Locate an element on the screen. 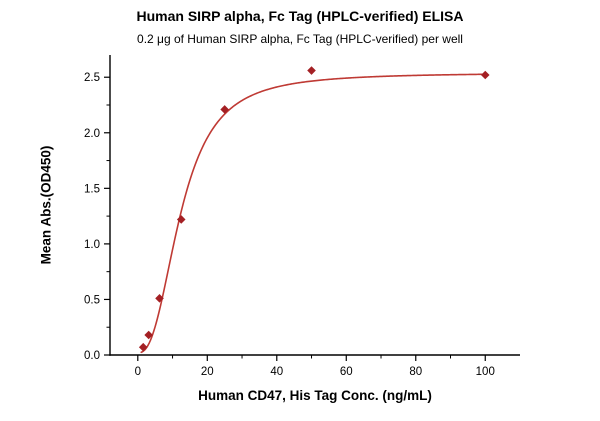 This screenshot has width=600, height=421. y-tick-label: 0.0 is located at coordinates (92, 356).